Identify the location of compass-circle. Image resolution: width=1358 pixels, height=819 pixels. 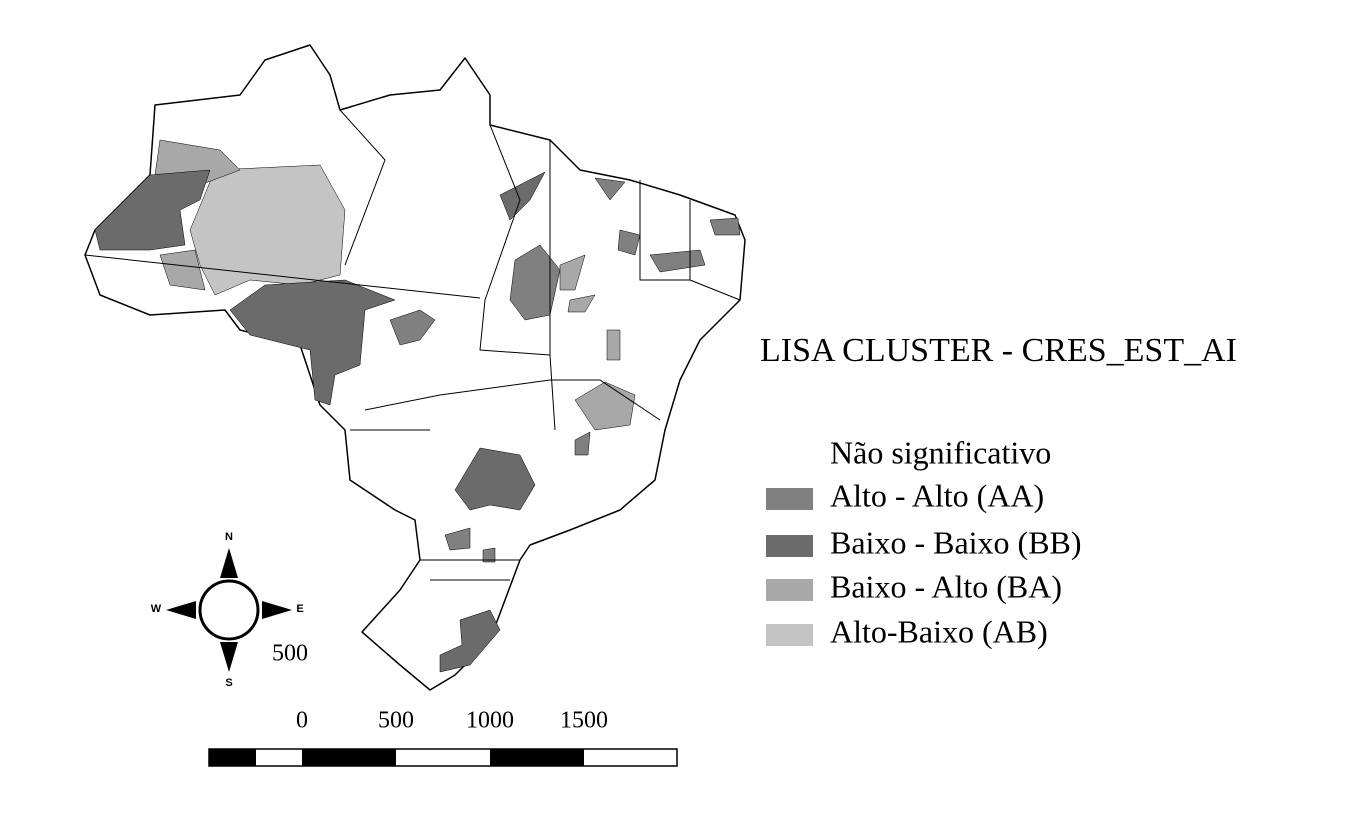
(229, 610).